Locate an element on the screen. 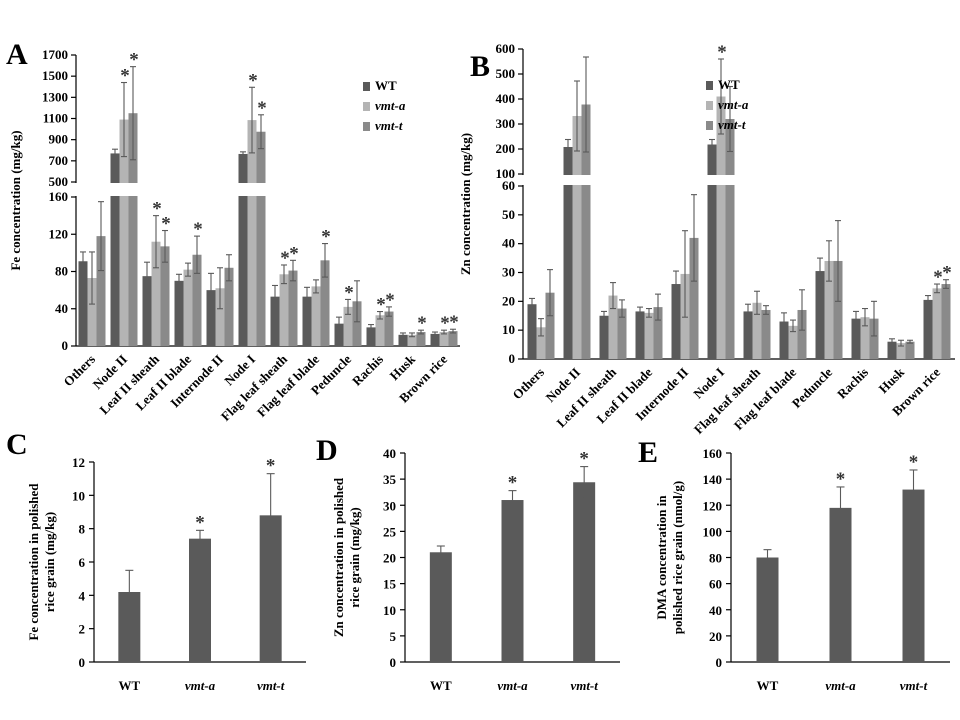 This screenshot has width=960, height=720. y-tick-label: 4 is located at coordinates (82, 595).